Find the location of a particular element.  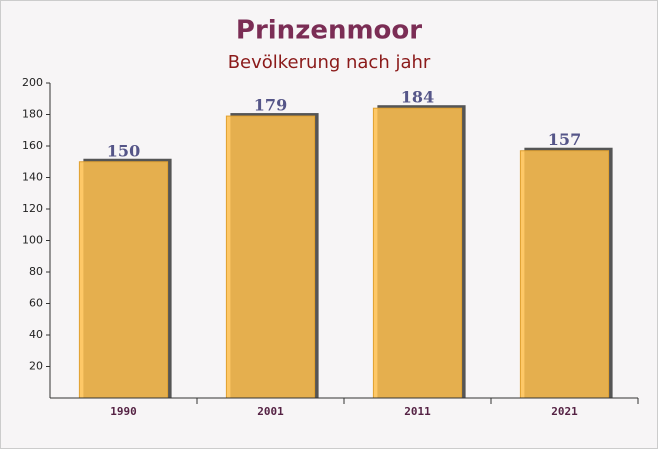

y-tick-label: 120 is located at coordinates (32, 208).